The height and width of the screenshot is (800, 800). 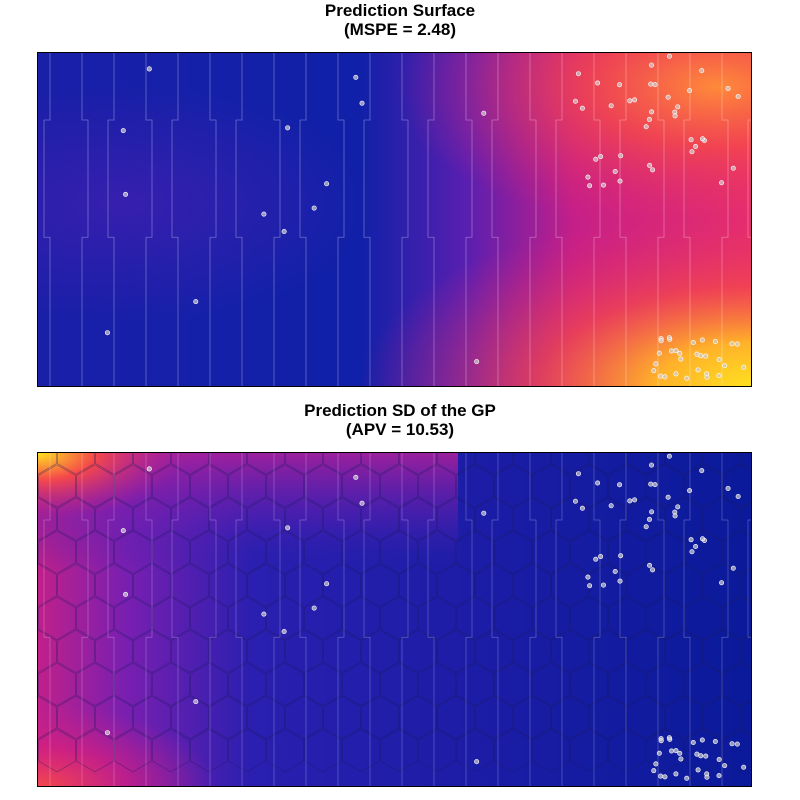 What do you see at coordinates (400, 10) in the screenshot?
I see `title-line: Prediction Surface` at bounding box center [400, 10].